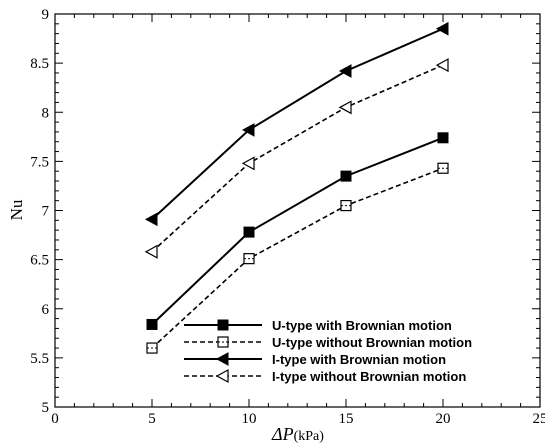 The image size is (545, 446). What do you see at coordinates (46, 15) in the screenshot?
I see `y-tick-label: 9` at bounding box center [46, 15].